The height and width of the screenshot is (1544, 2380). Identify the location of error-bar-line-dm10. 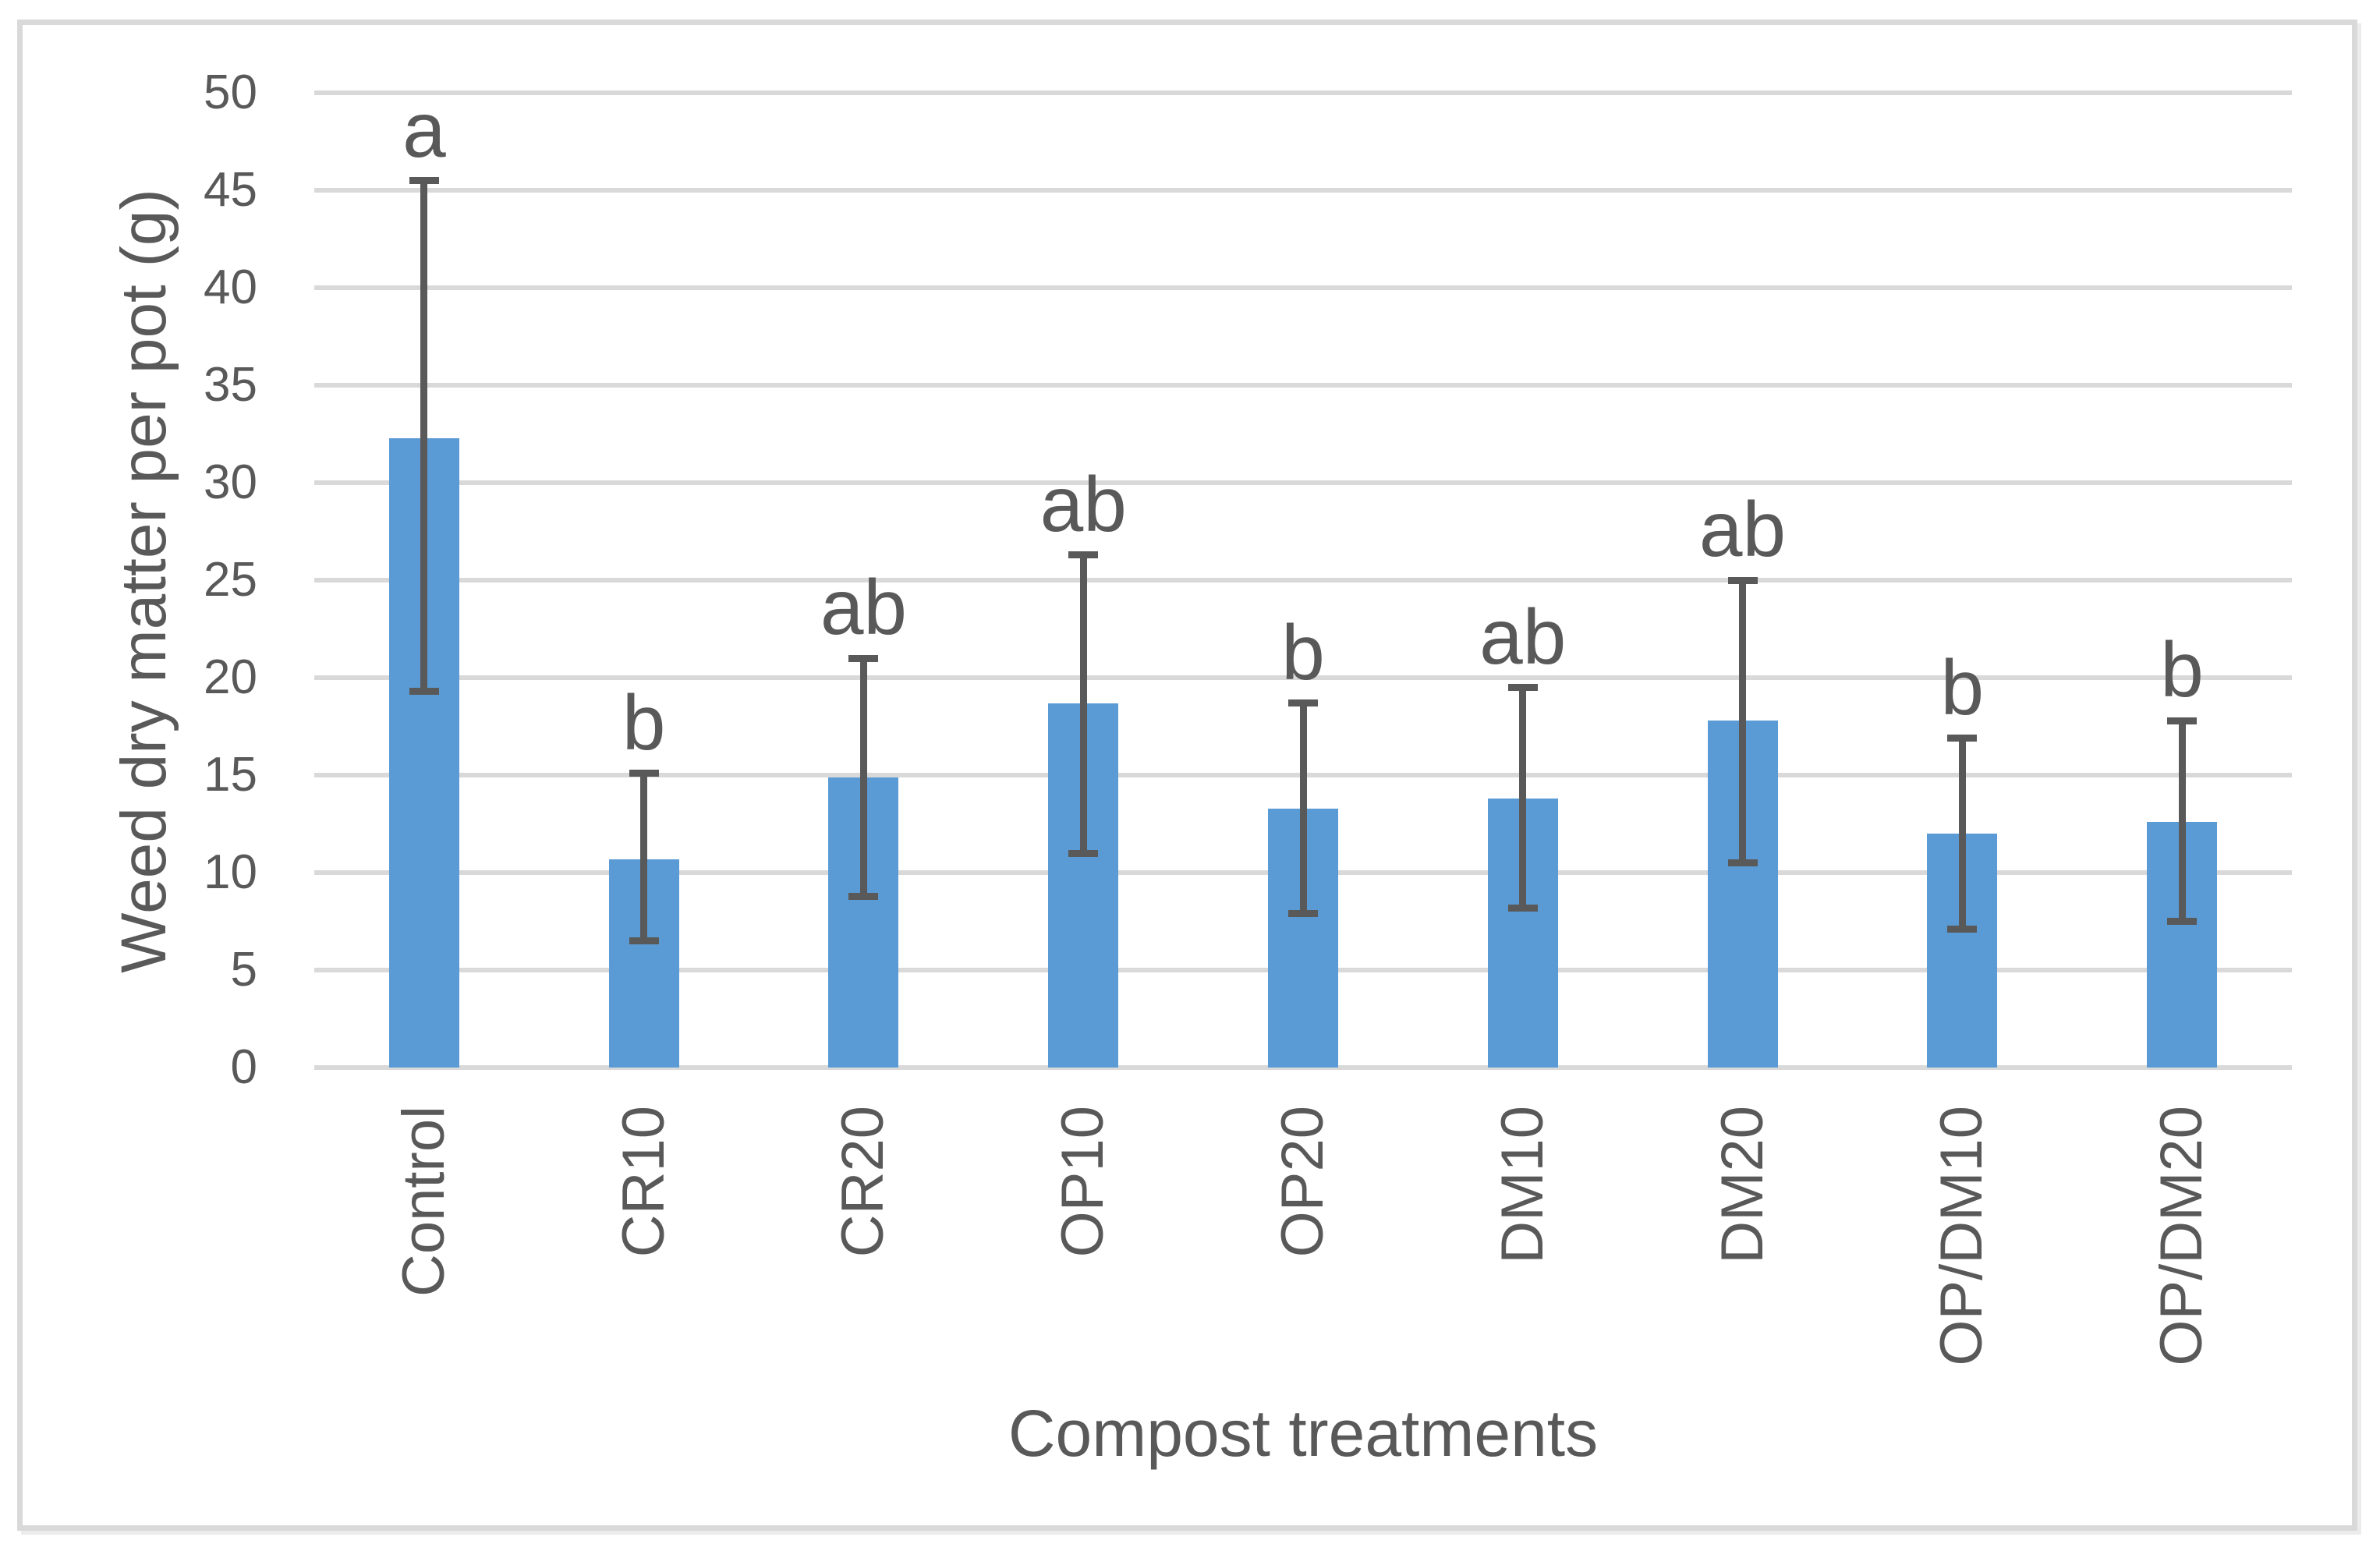
(1523, 797).